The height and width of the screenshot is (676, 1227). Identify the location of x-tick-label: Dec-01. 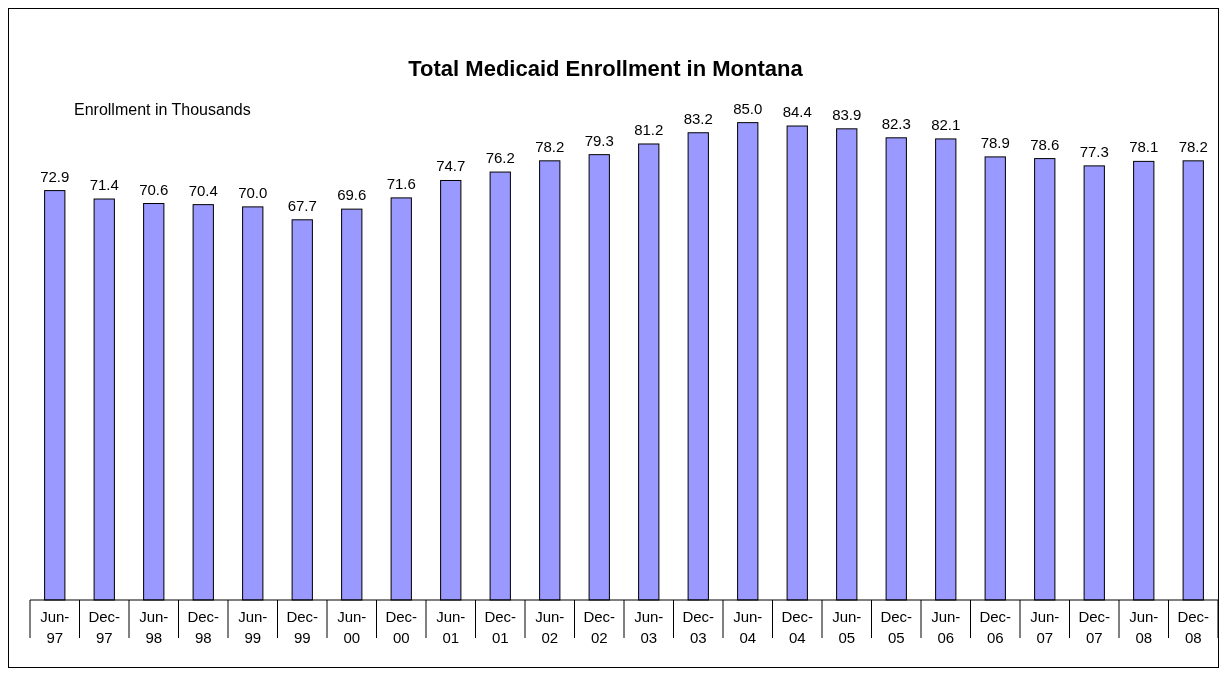
(500, 627).